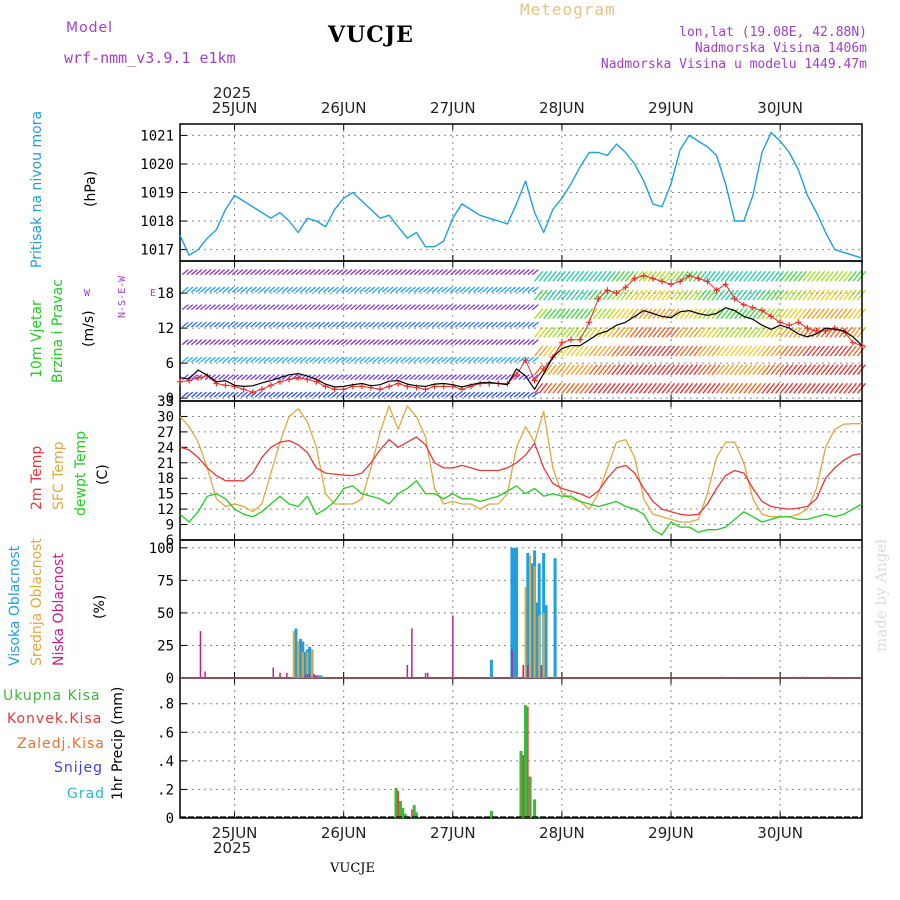 The image size is (900, 900). What do you see at coordinates (398, 804) in the screenshot?
I see `precip-conv-bar` at bounding box center [398, 804].